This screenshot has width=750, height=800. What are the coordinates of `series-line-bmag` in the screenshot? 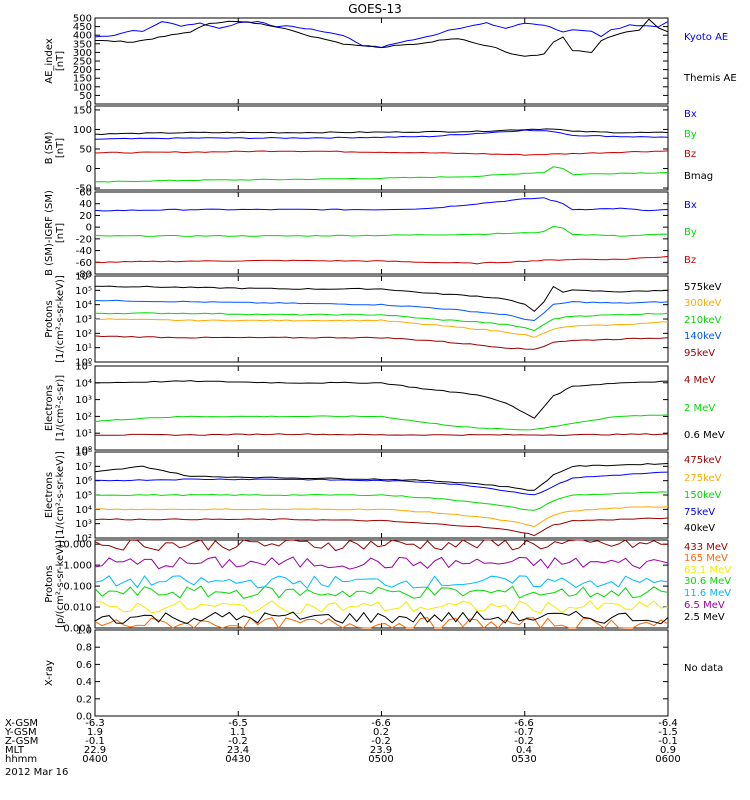 It's located at (381, 132).